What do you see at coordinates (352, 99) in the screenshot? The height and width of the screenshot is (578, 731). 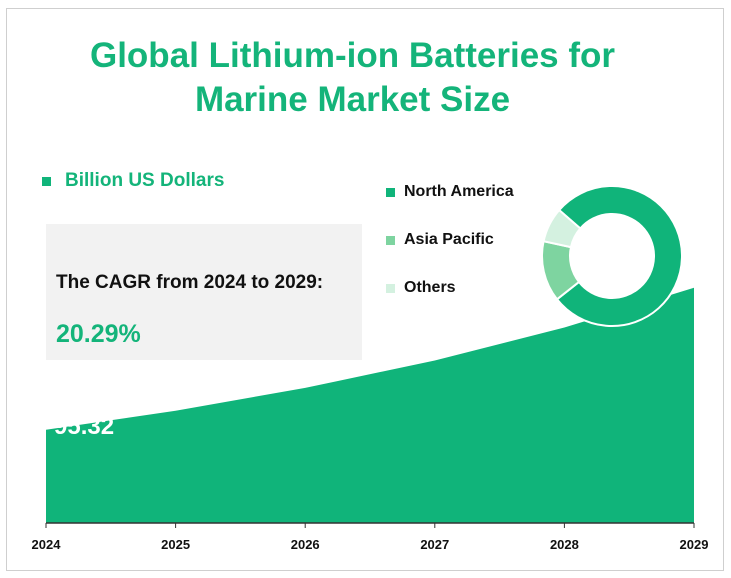 I see `title-line-2: Marine Market Size` at bounding box center [352, 99].